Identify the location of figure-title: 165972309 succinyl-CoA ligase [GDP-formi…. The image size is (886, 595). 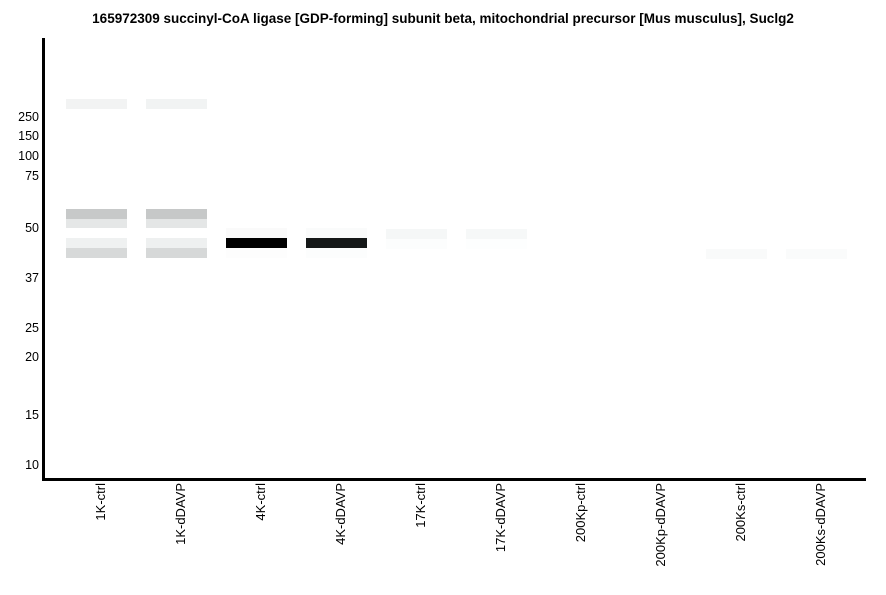
(443, 18).